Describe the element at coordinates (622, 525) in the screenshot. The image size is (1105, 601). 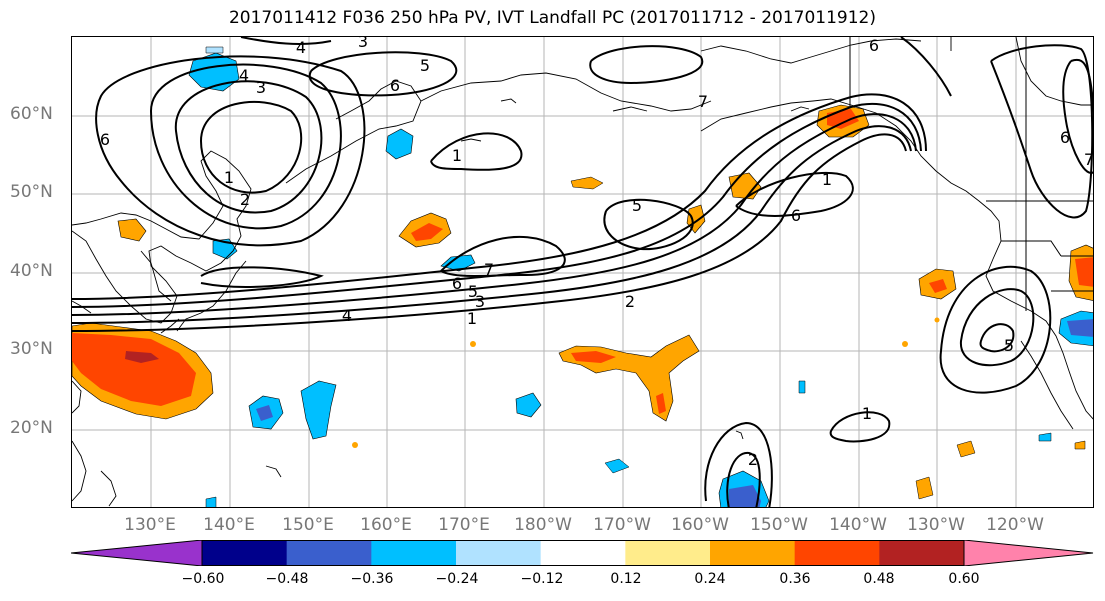
I see `lon-label-170w: 170°W` at that location.